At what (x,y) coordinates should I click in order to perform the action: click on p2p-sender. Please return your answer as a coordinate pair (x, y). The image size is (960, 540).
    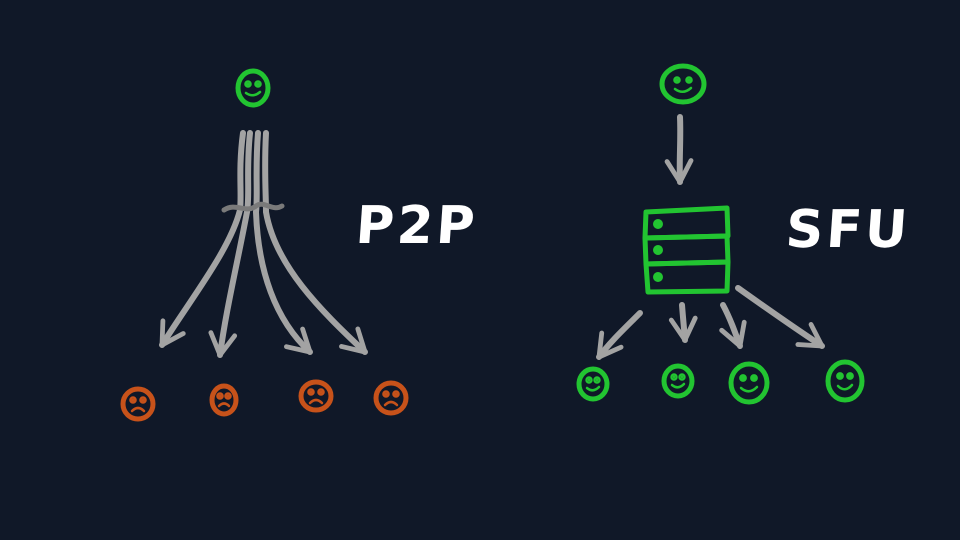
    Looking at the image, I should click on (253, 88).